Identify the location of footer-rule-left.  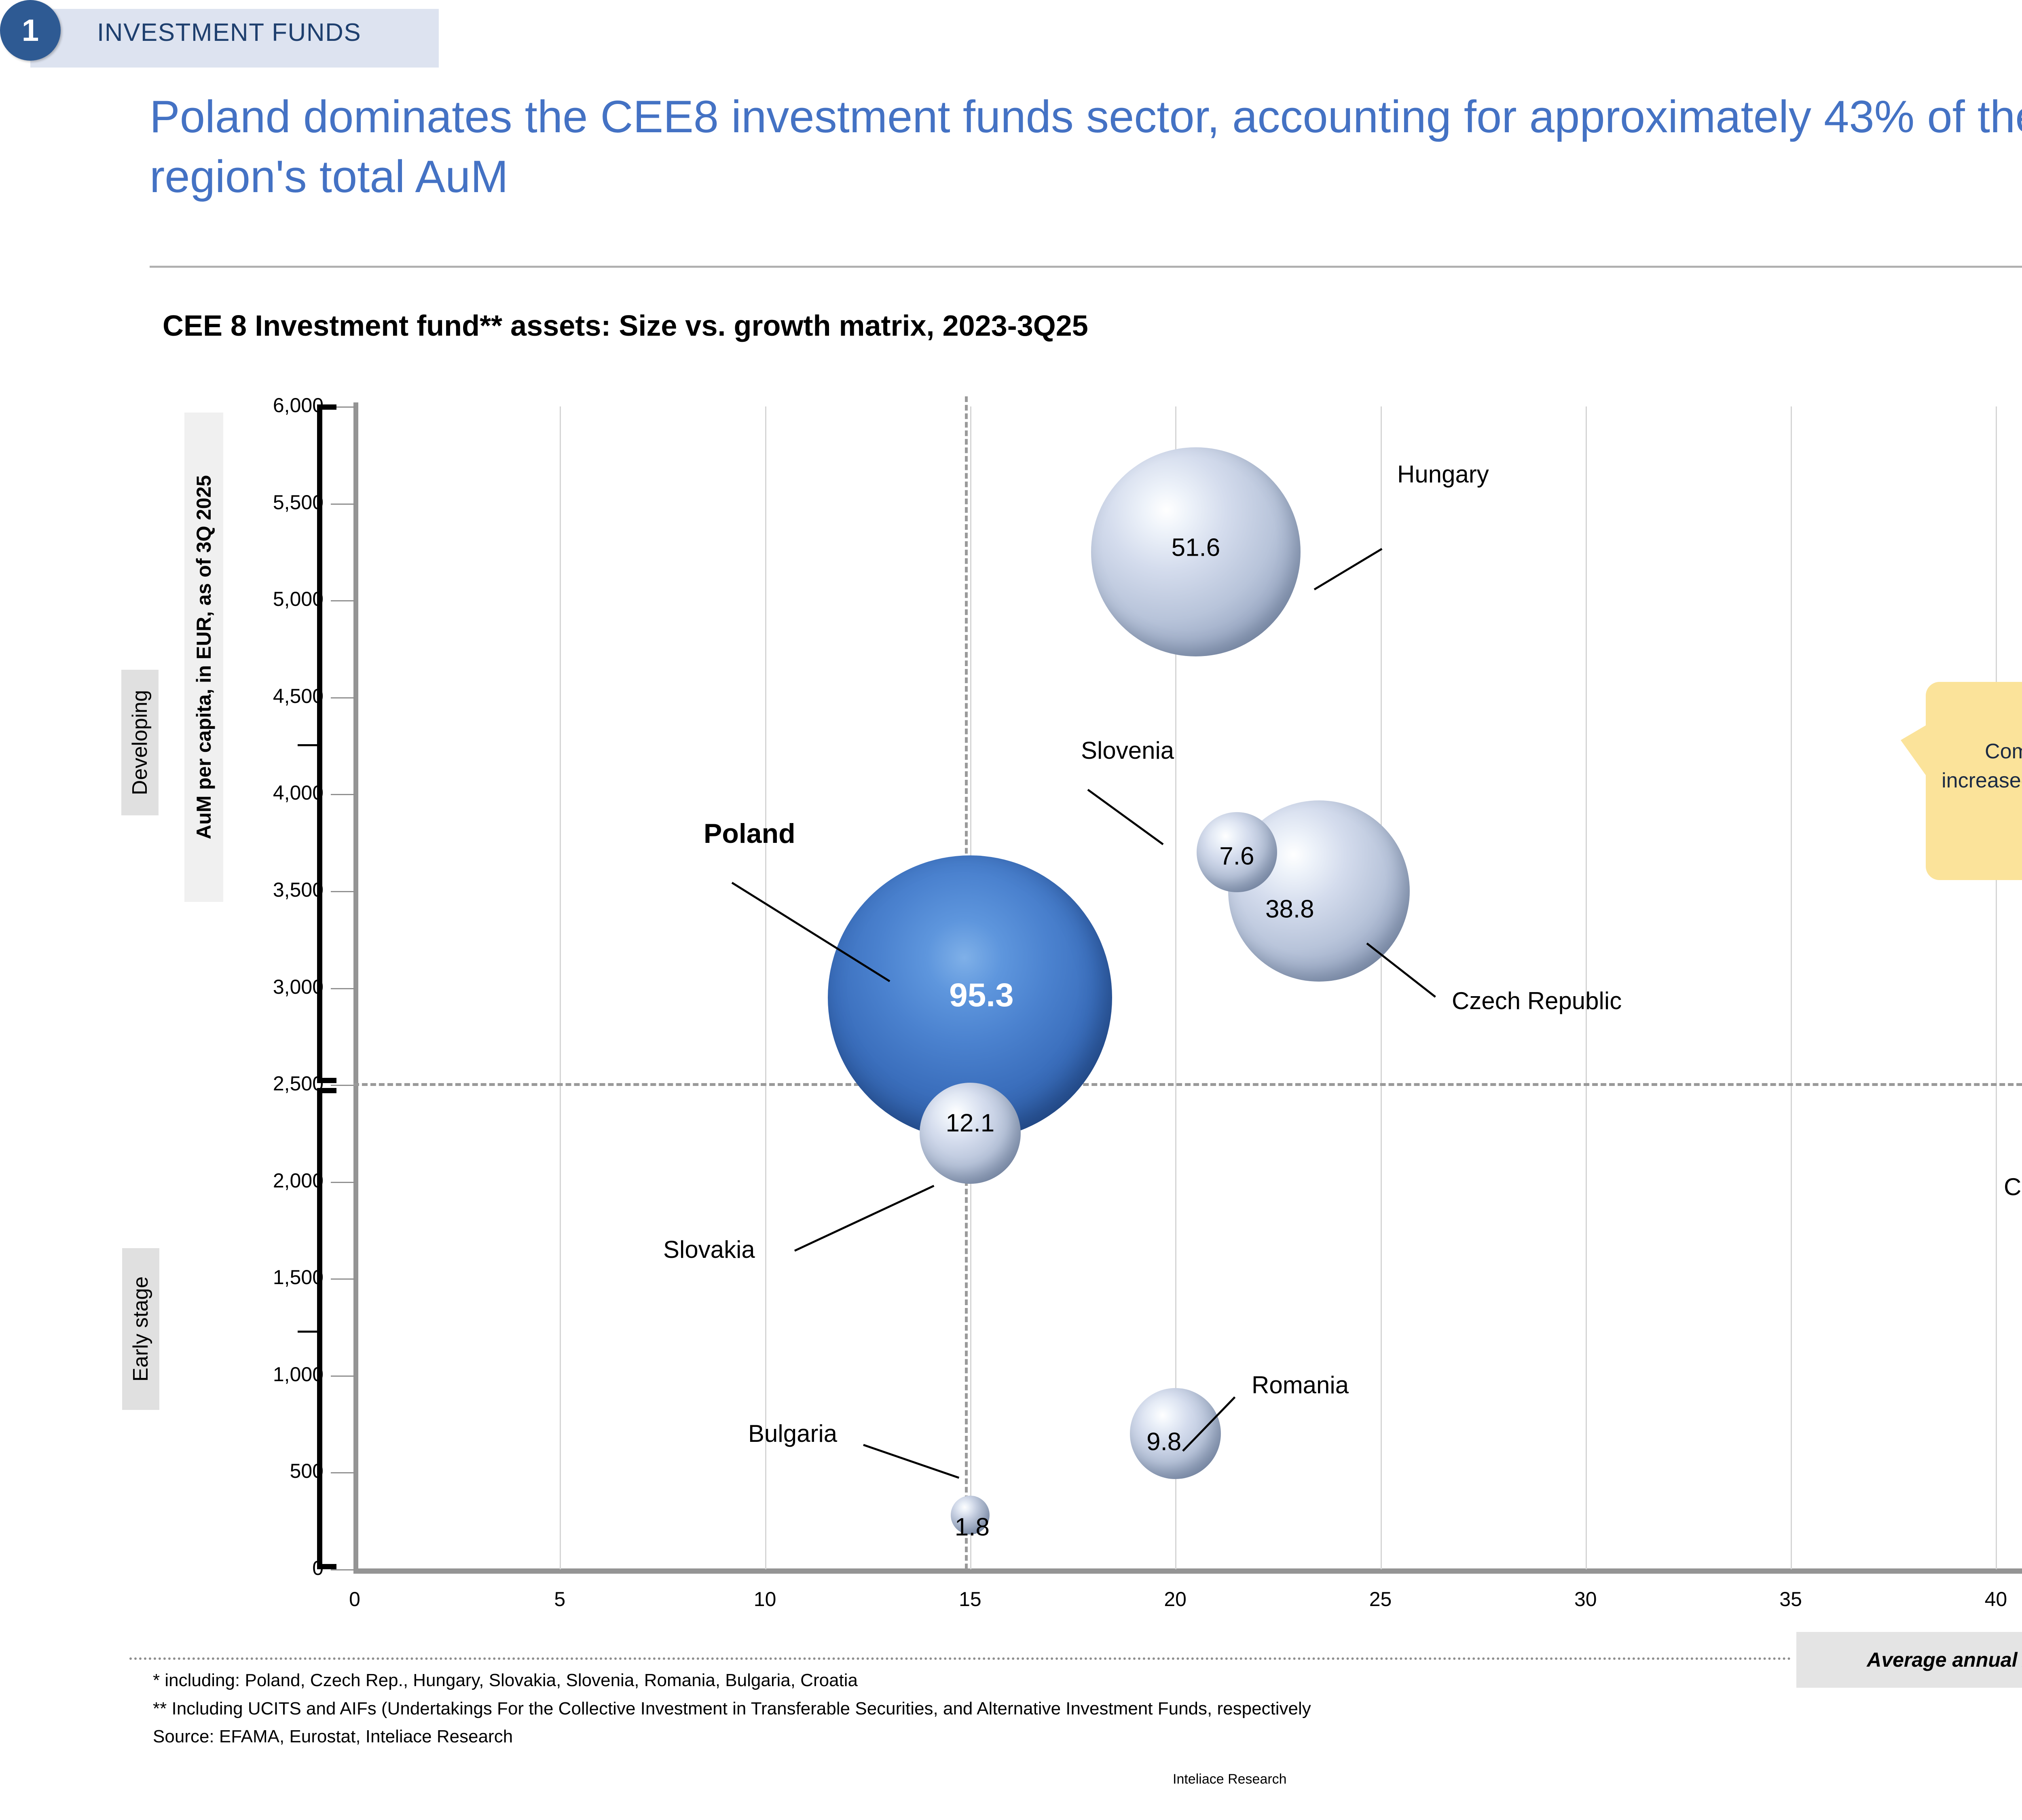
(960, 1658).